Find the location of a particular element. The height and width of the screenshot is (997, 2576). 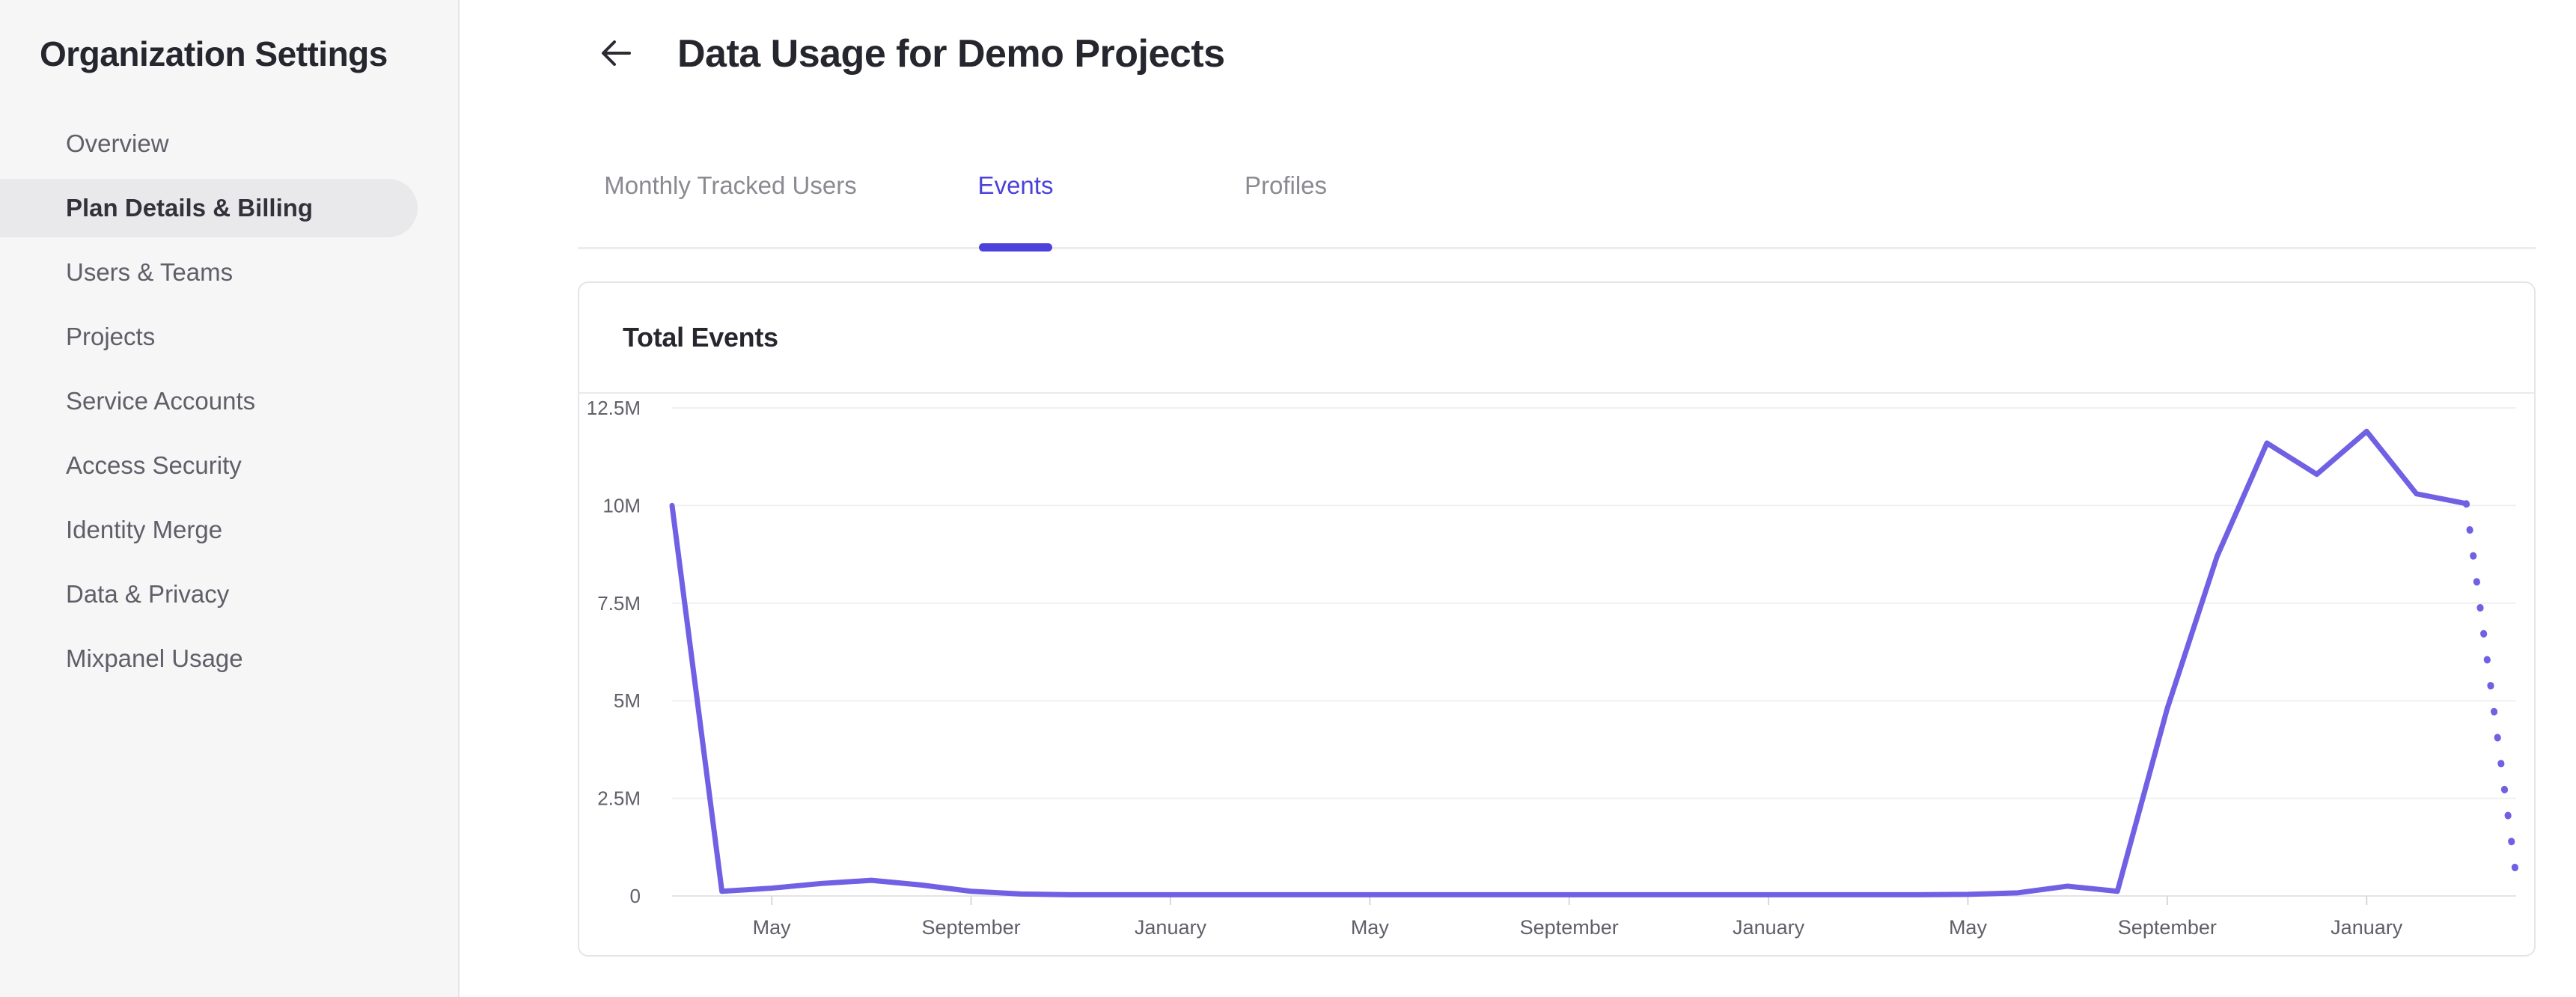

y-tick-label: 5M is located at coordinates (627, 700).